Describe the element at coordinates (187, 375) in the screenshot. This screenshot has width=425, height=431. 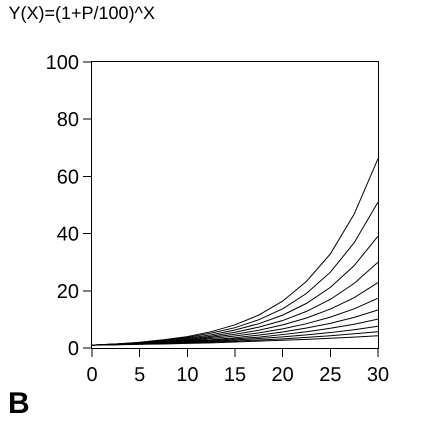
I see `x-tick-label: 10` at that location.